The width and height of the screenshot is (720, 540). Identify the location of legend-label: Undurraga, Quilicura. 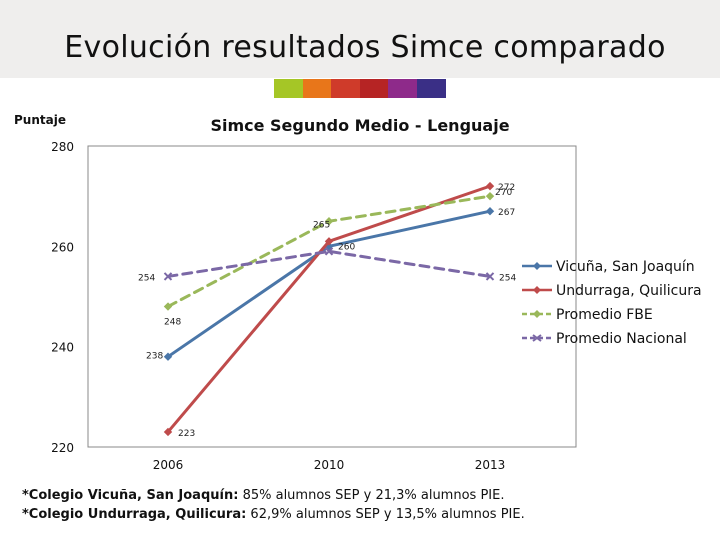
(629, 291).